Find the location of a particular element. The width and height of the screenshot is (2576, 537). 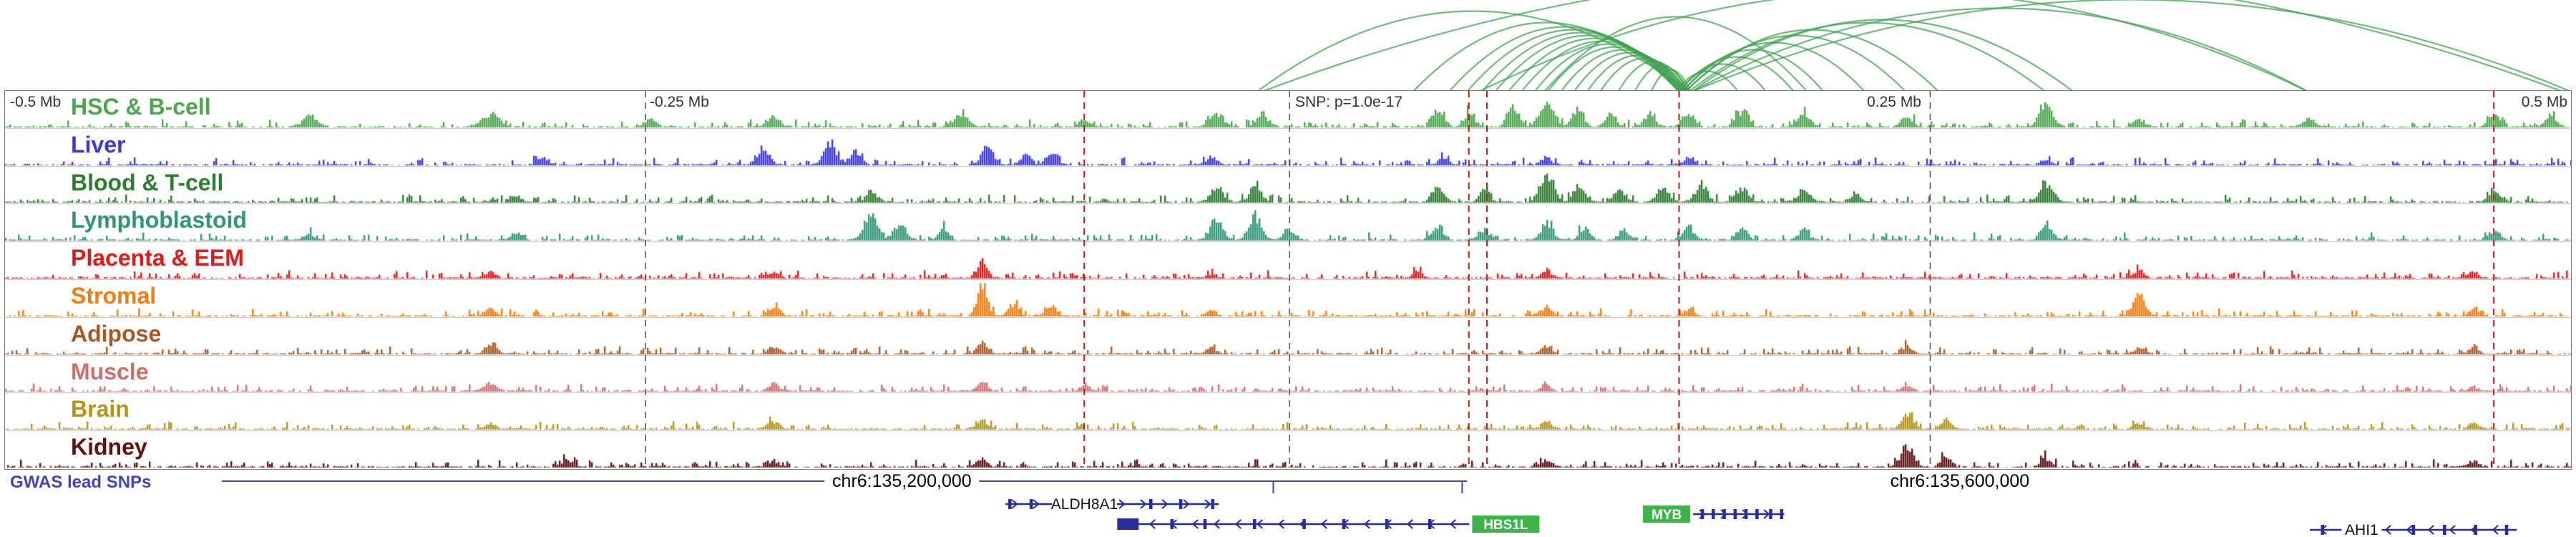

gene-label: AHI1 is located at coordinates (2362, 529).